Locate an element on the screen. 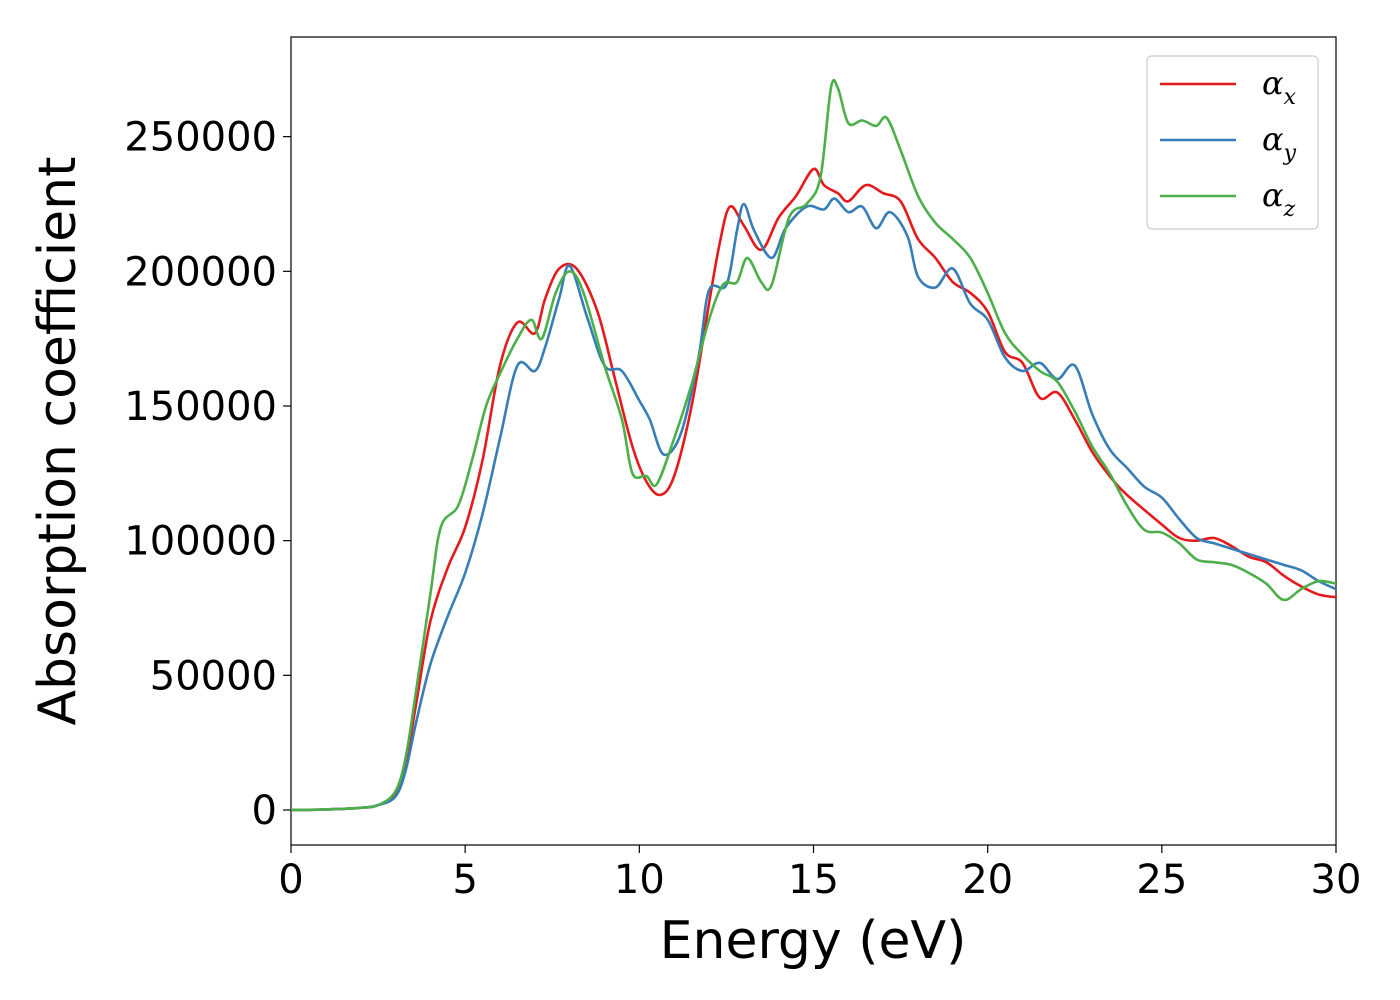  legend-label-x: αx is located at coordinates (1279, 87).